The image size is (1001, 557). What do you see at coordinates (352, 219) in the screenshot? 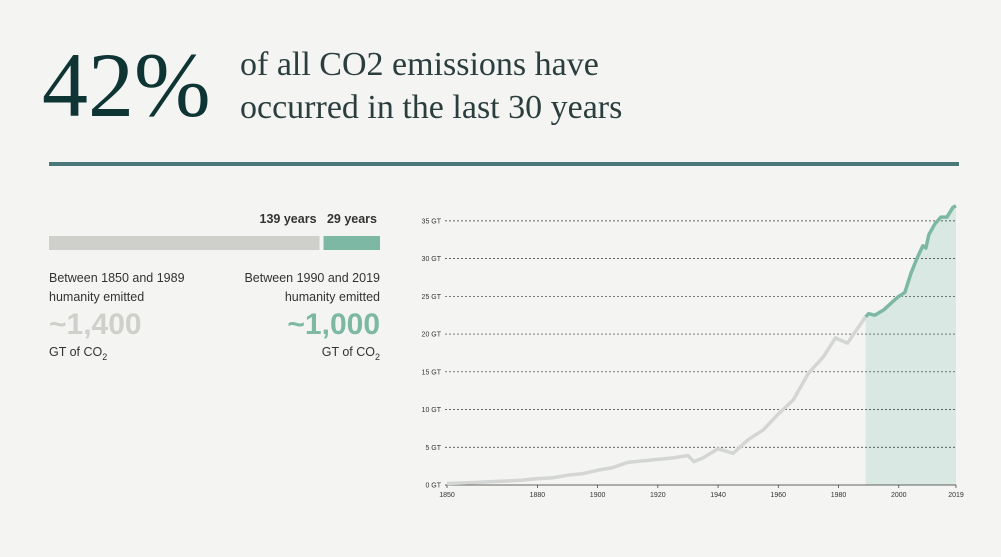
I see `period-bar-label: 29 years` at bounding box center [352, 219].